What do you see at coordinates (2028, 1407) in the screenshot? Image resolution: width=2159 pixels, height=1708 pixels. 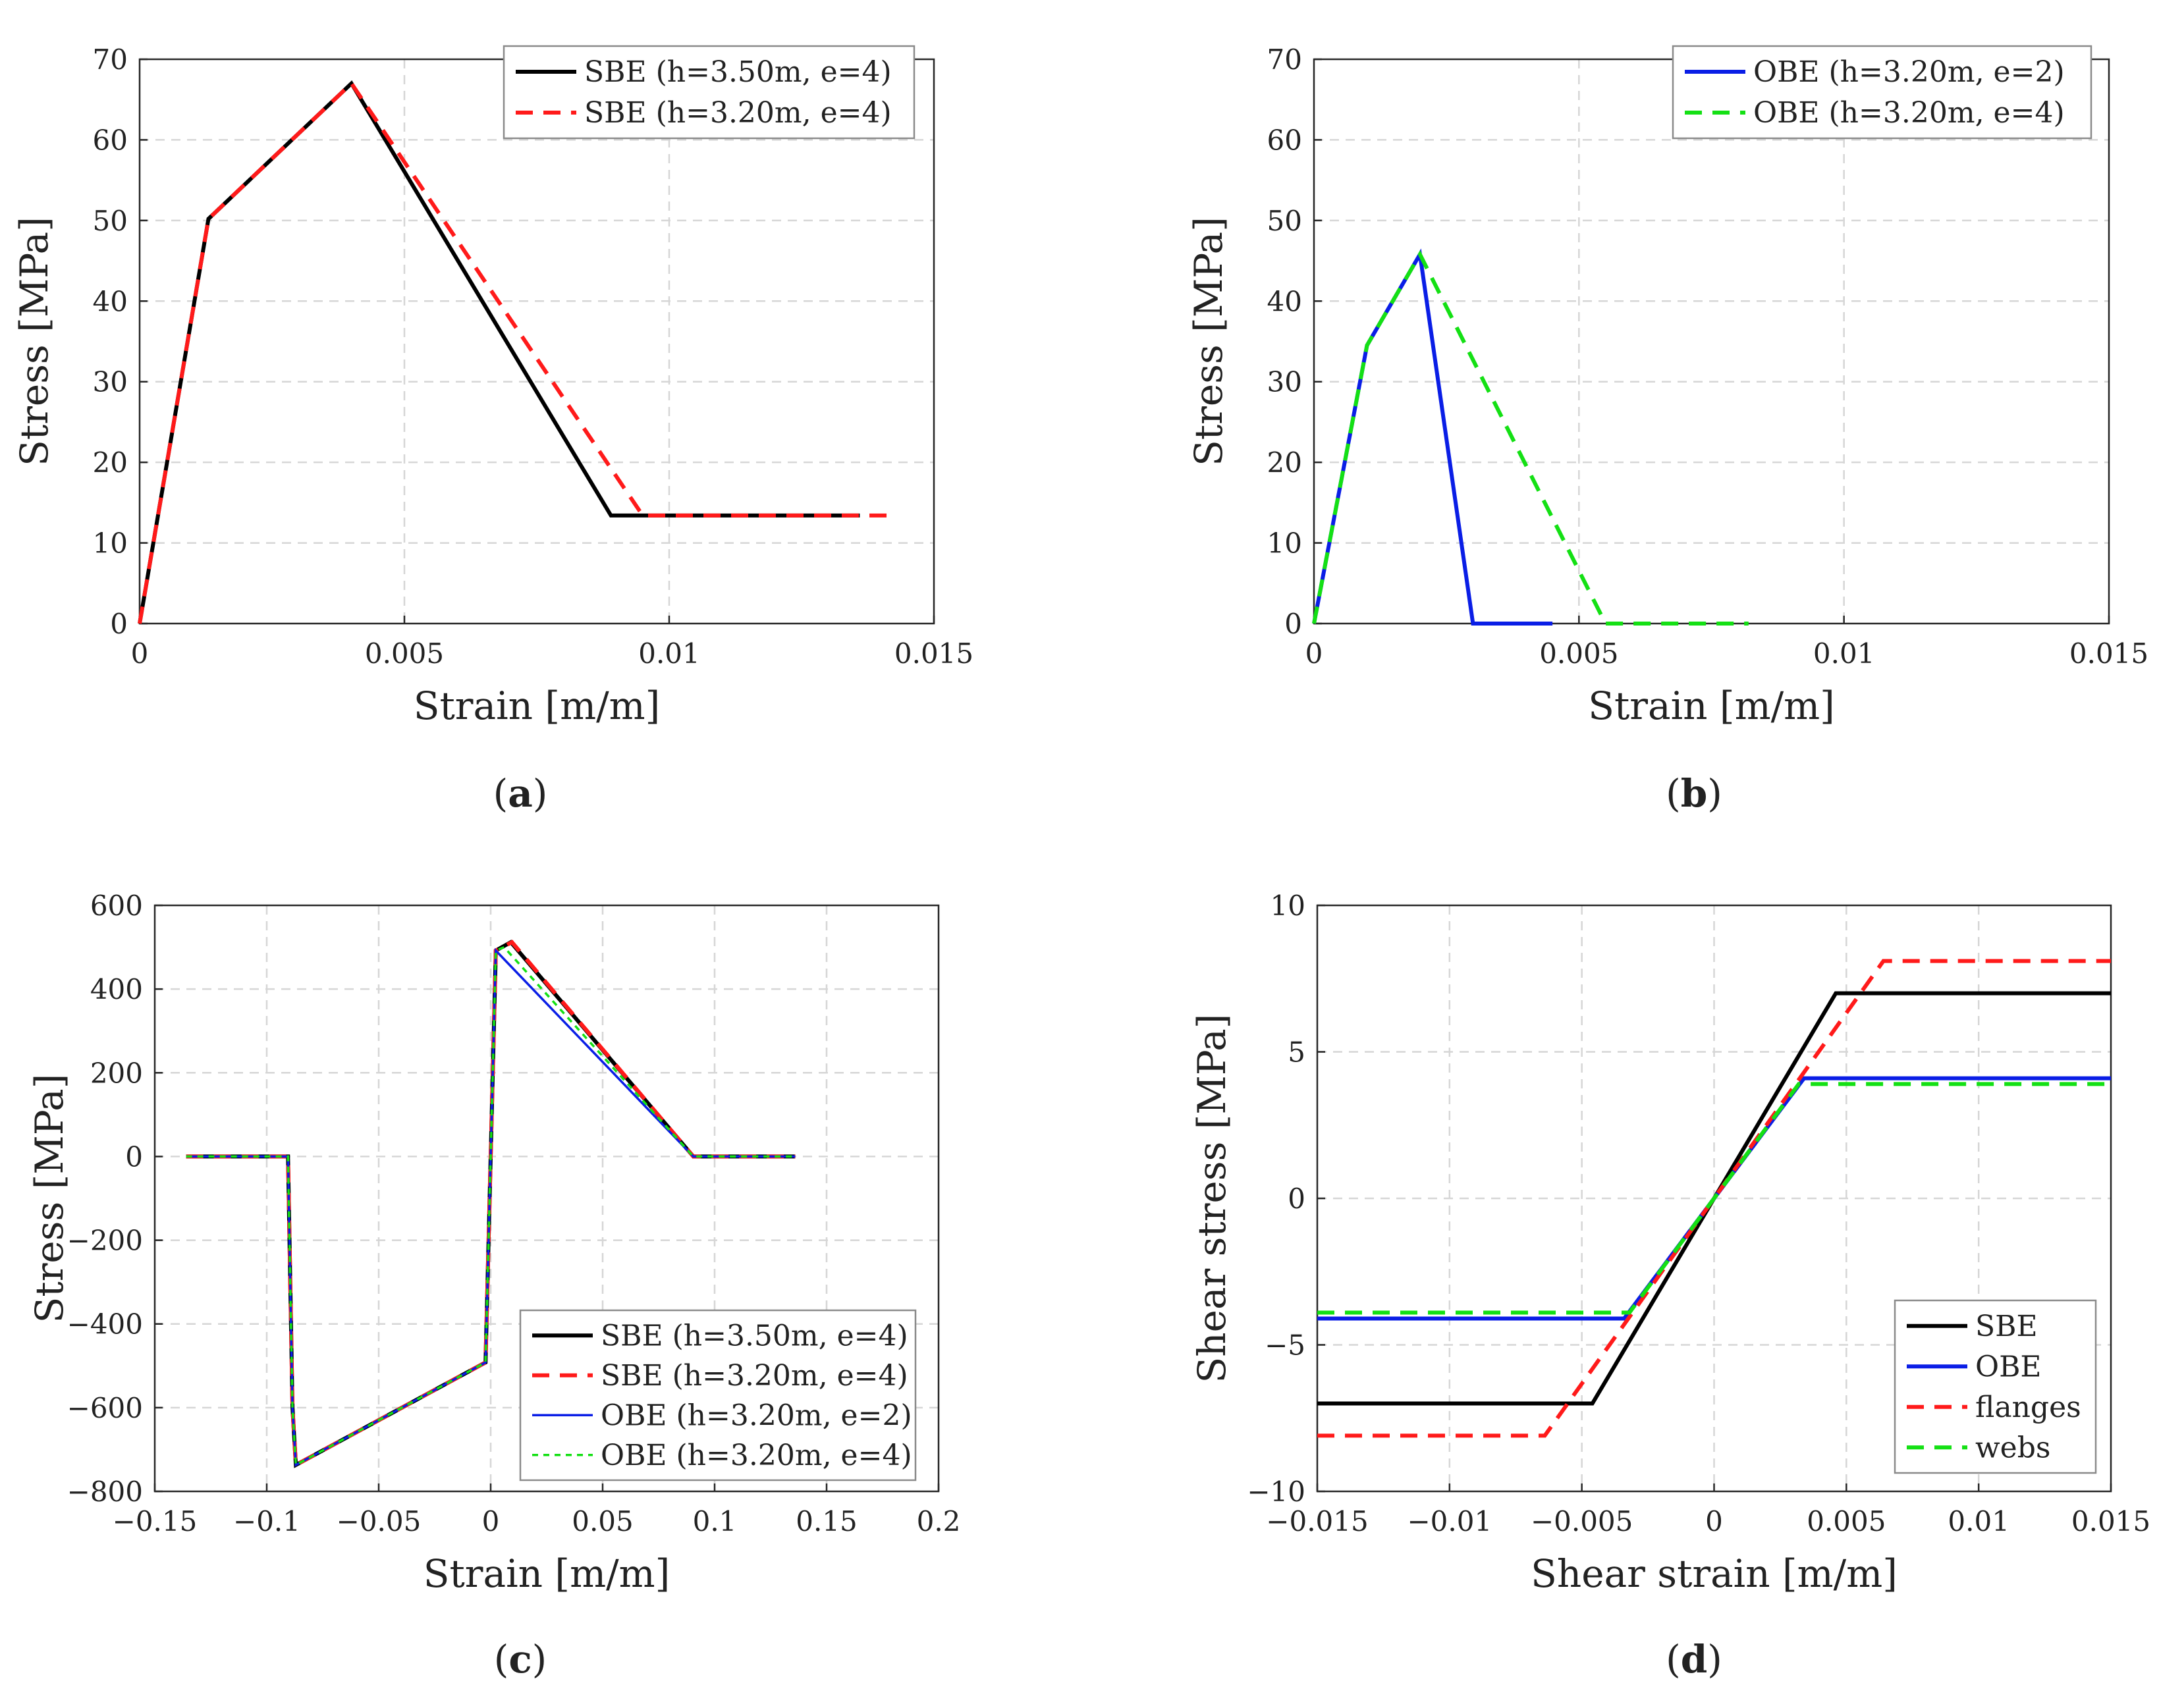 I see `legend-label: flanges` at bounding box center [2028, 1407].